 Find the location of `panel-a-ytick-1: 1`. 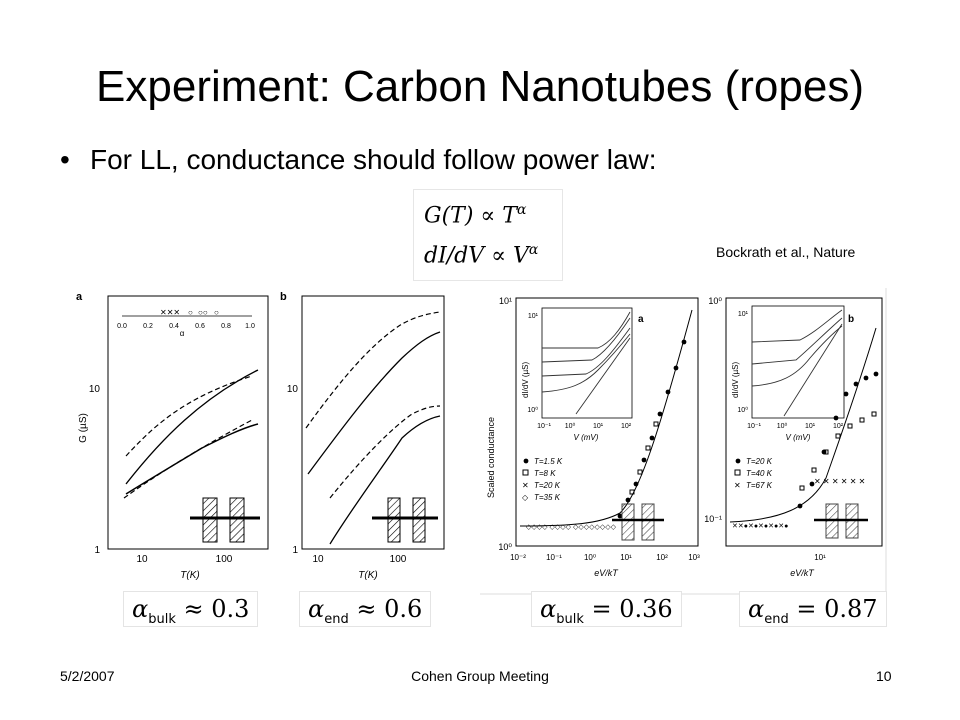

panel-a-ytick-1: 1 is located at coordinates (97, 550).